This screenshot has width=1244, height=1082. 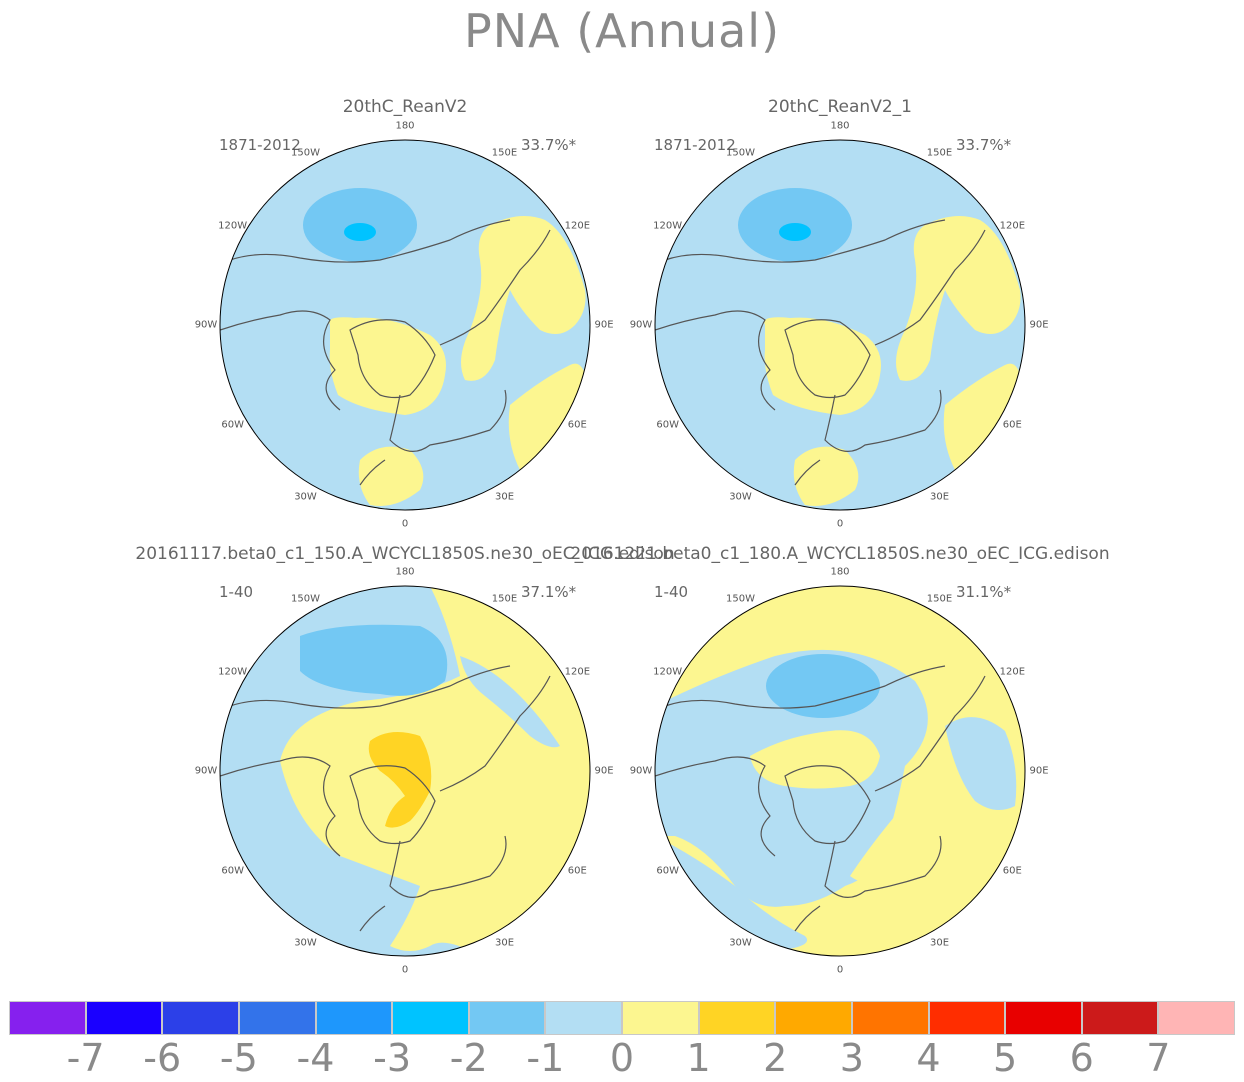 I want to click on panel-2-lon-label: 60E, so click(x=1012, y=424).